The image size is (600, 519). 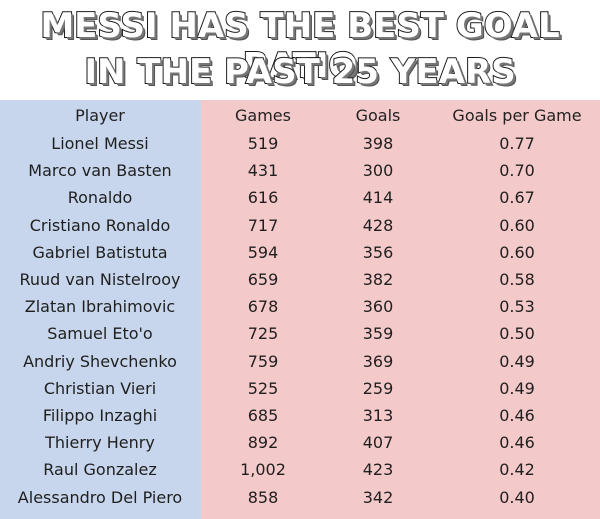 What do you see at coordinates (378, 415) in the screenshot?
I see `cell-goals: 313` at bounding box center [378, 415].